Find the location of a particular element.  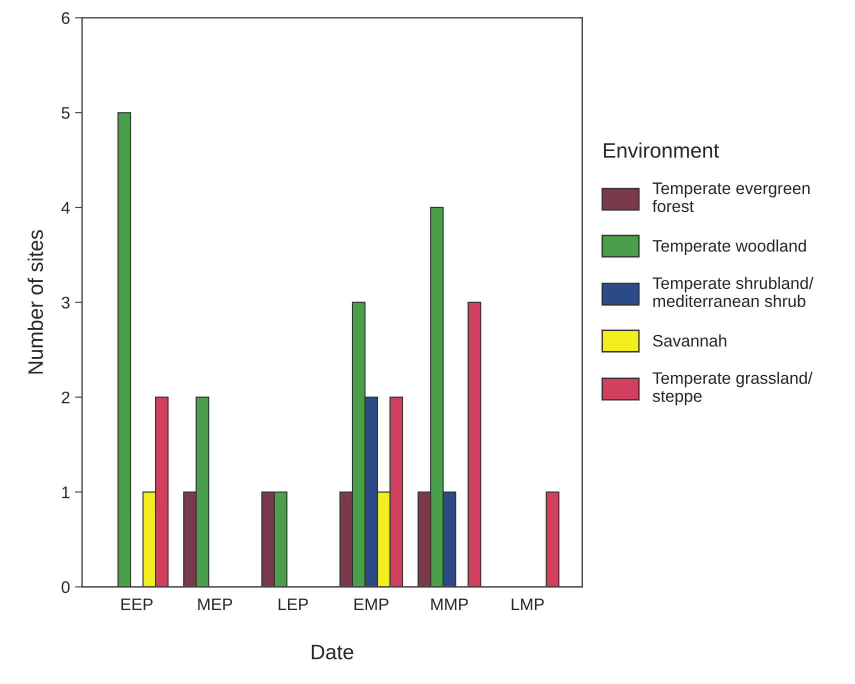

y-tick-label: 0 is located at coordinates (66, 587).